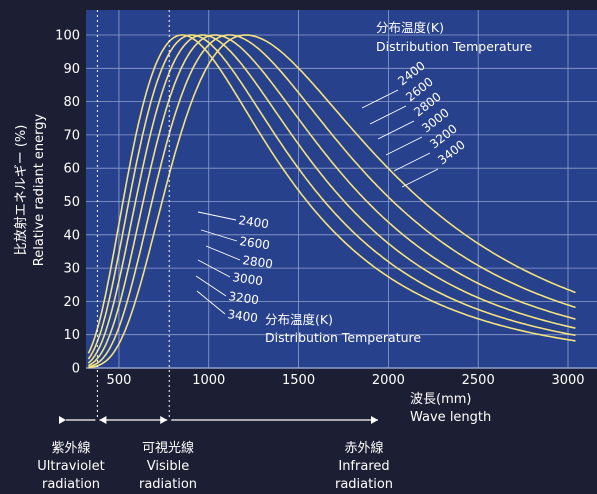 The width and height of the screenshot is (597, 494). What do you see at coordinates (71, 466) in the screenshot?
I see `ultraviolet-label-en: Ultraviolet` at bounding box center [71, 466].